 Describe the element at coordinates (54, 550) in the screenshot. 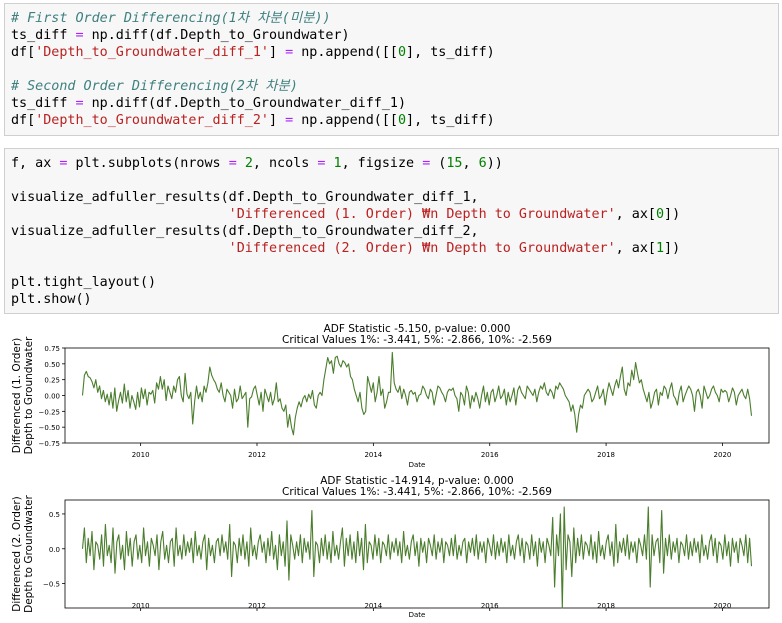

I see `y-tick-label: 0.0` at that location.